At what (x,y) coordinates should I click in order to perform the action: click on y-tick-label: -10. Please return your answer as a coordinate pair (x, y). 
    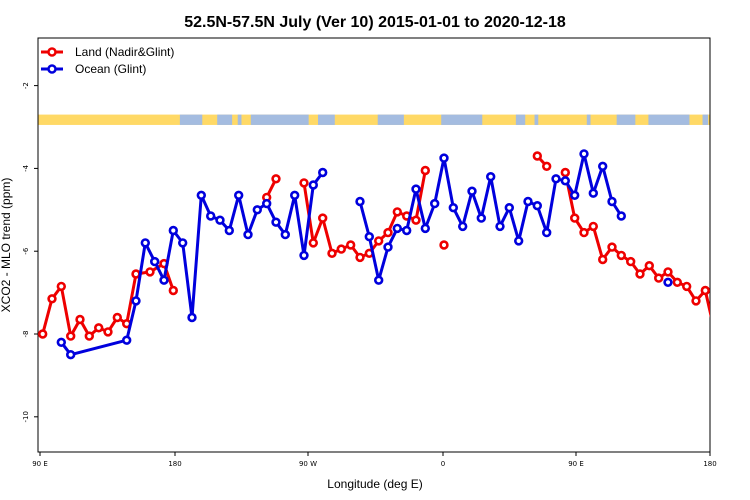
    Looking at the image, I should click on (26, 416).